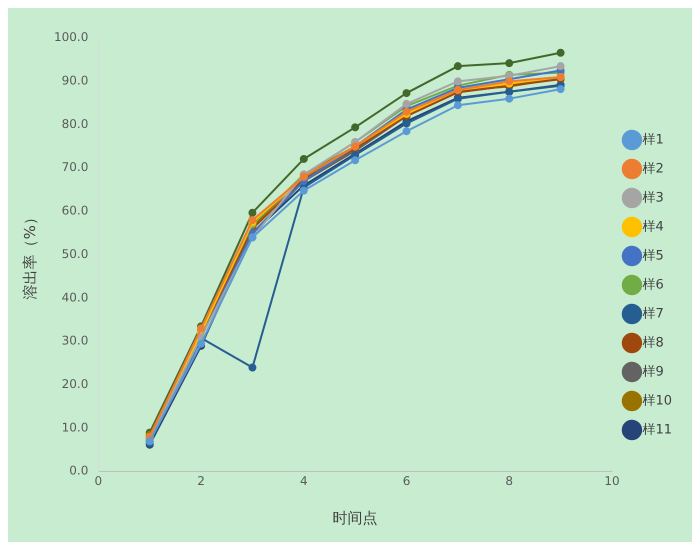 This screenshot has width=700, height=550. What do you see at coordinates (653, 168) in the screenshot?
I see `legend-label: 样2` at bounding box center [653, 168].